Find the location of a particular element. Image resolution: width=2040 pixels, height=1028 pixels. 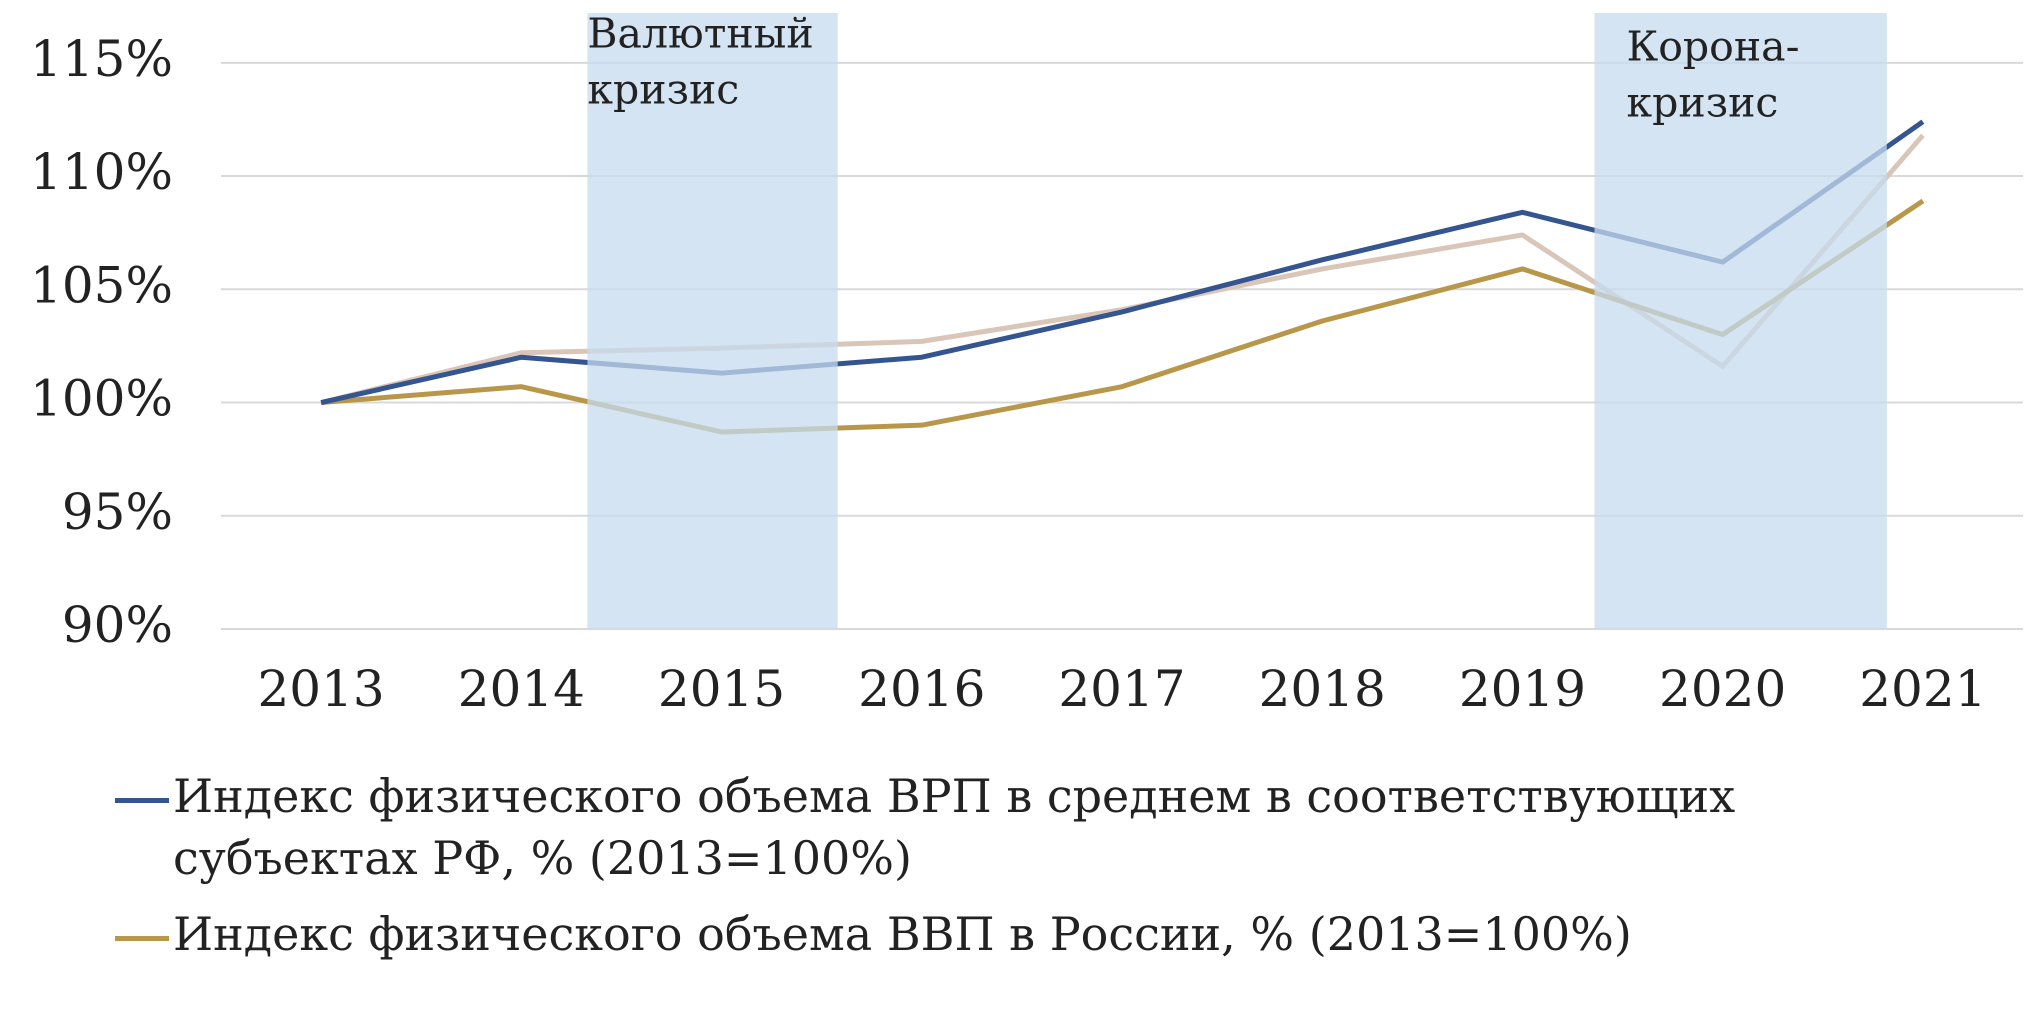

band-label: Валютный is located at coordinates (700, 34).